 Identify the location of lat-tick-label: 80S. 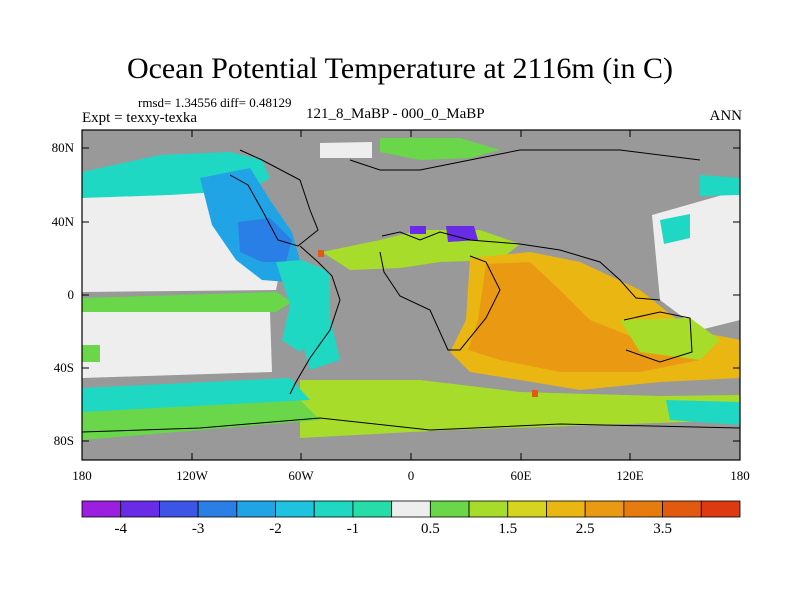
(64, 440).